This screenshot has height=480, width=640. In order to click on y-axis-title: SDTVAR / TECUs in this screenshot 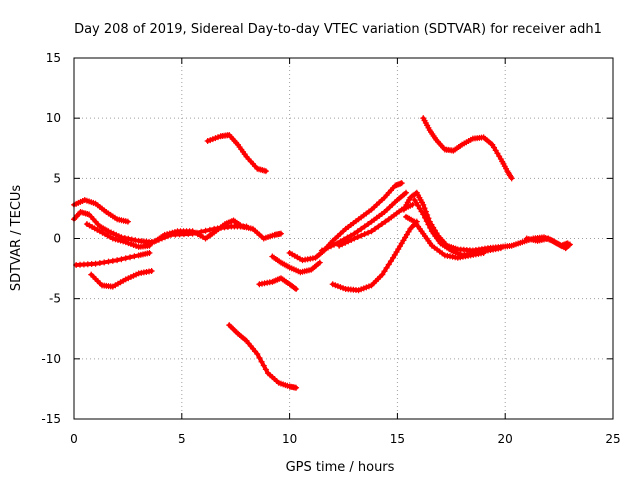, I will do `click(16, 238)`.